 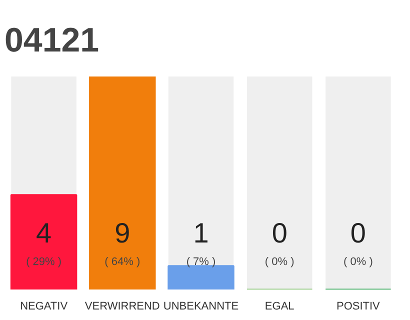 I want to click on x-tick-label: VERWIRREND, so click(x=122, y=306).